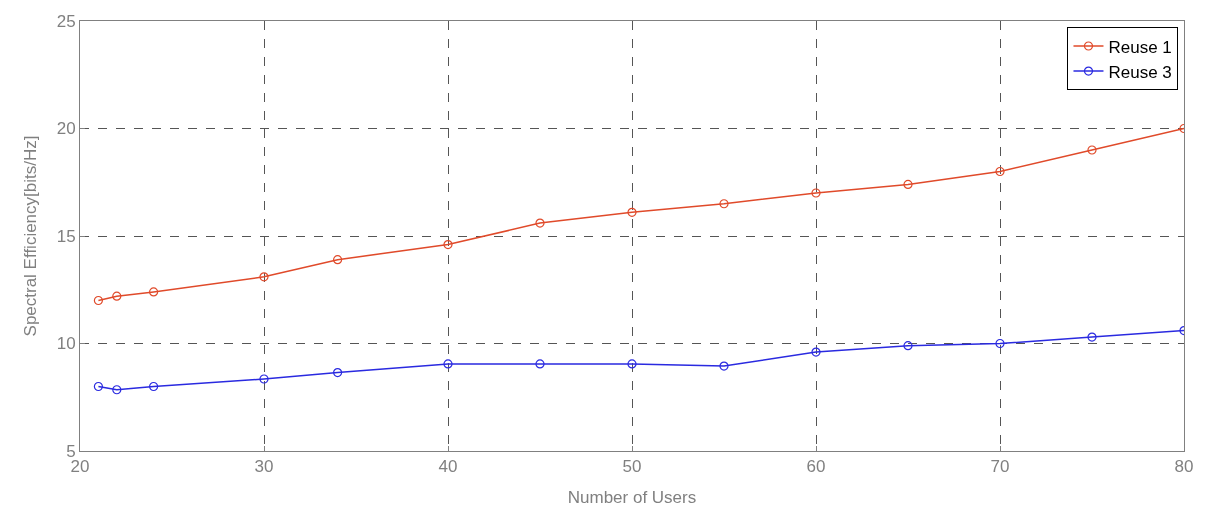  What do you see at coordinates (1000, 467) in the screenshot?
I see `x-tick-label: 70` at bounding box center [1000, 467].